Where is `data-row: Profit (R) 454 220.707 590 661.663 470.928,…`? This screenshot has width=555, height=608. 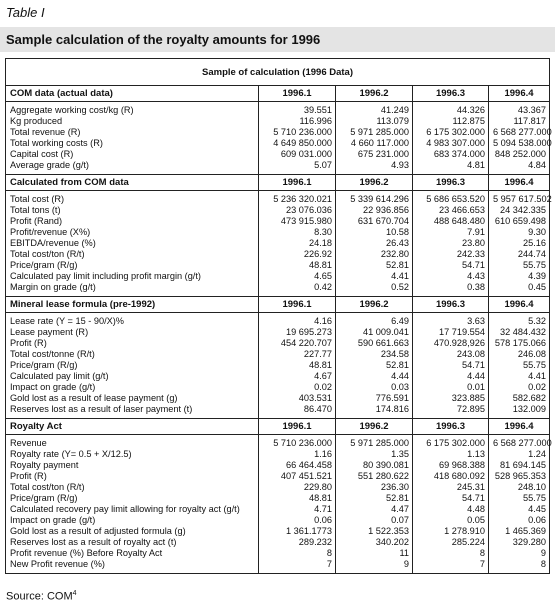
data-row: Profit (R) 454 220.707 590 661.663 470.928,… is located at coordinates (277, 343).